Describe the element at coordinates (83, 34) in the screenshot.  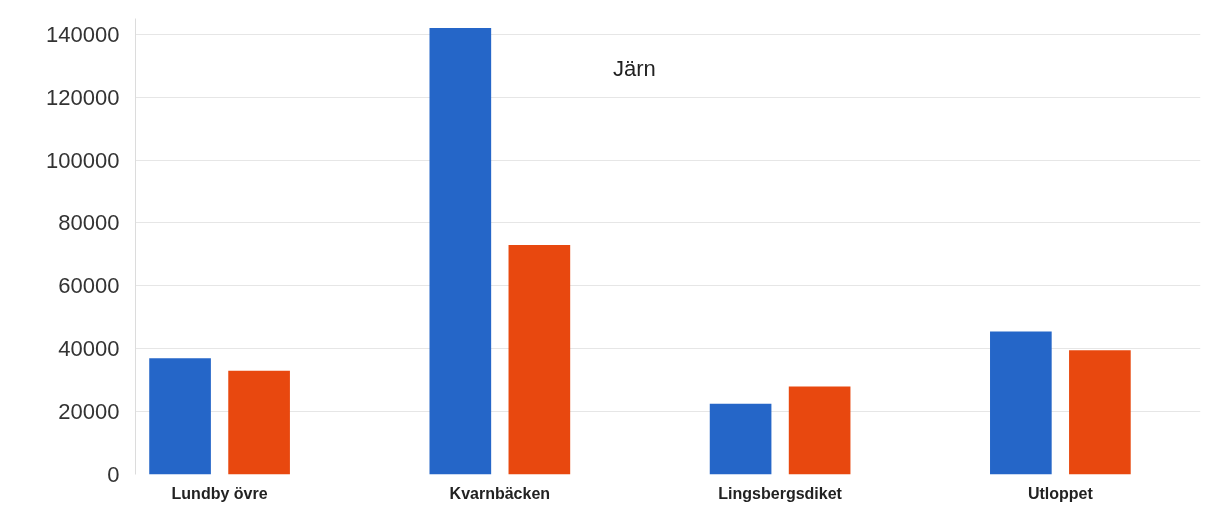
I see `y-tick-label: 140000` at that location.